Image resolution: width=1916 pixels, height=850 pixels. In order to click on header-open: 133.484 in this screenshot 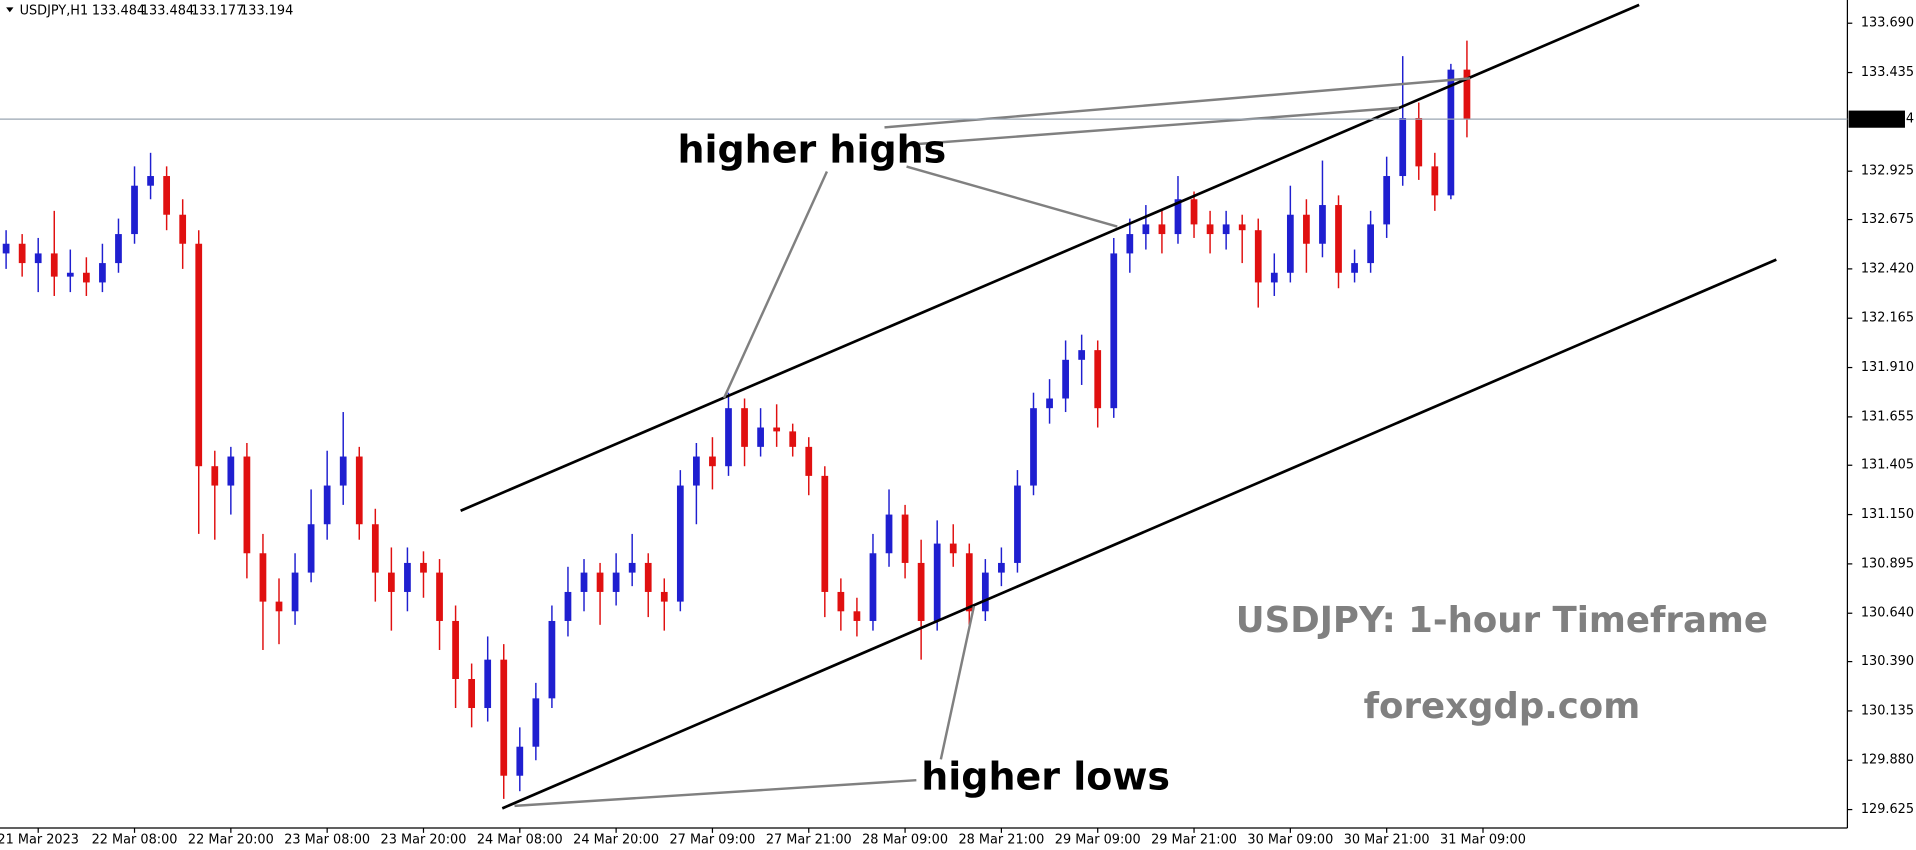, I will do `click(118, 11)`.